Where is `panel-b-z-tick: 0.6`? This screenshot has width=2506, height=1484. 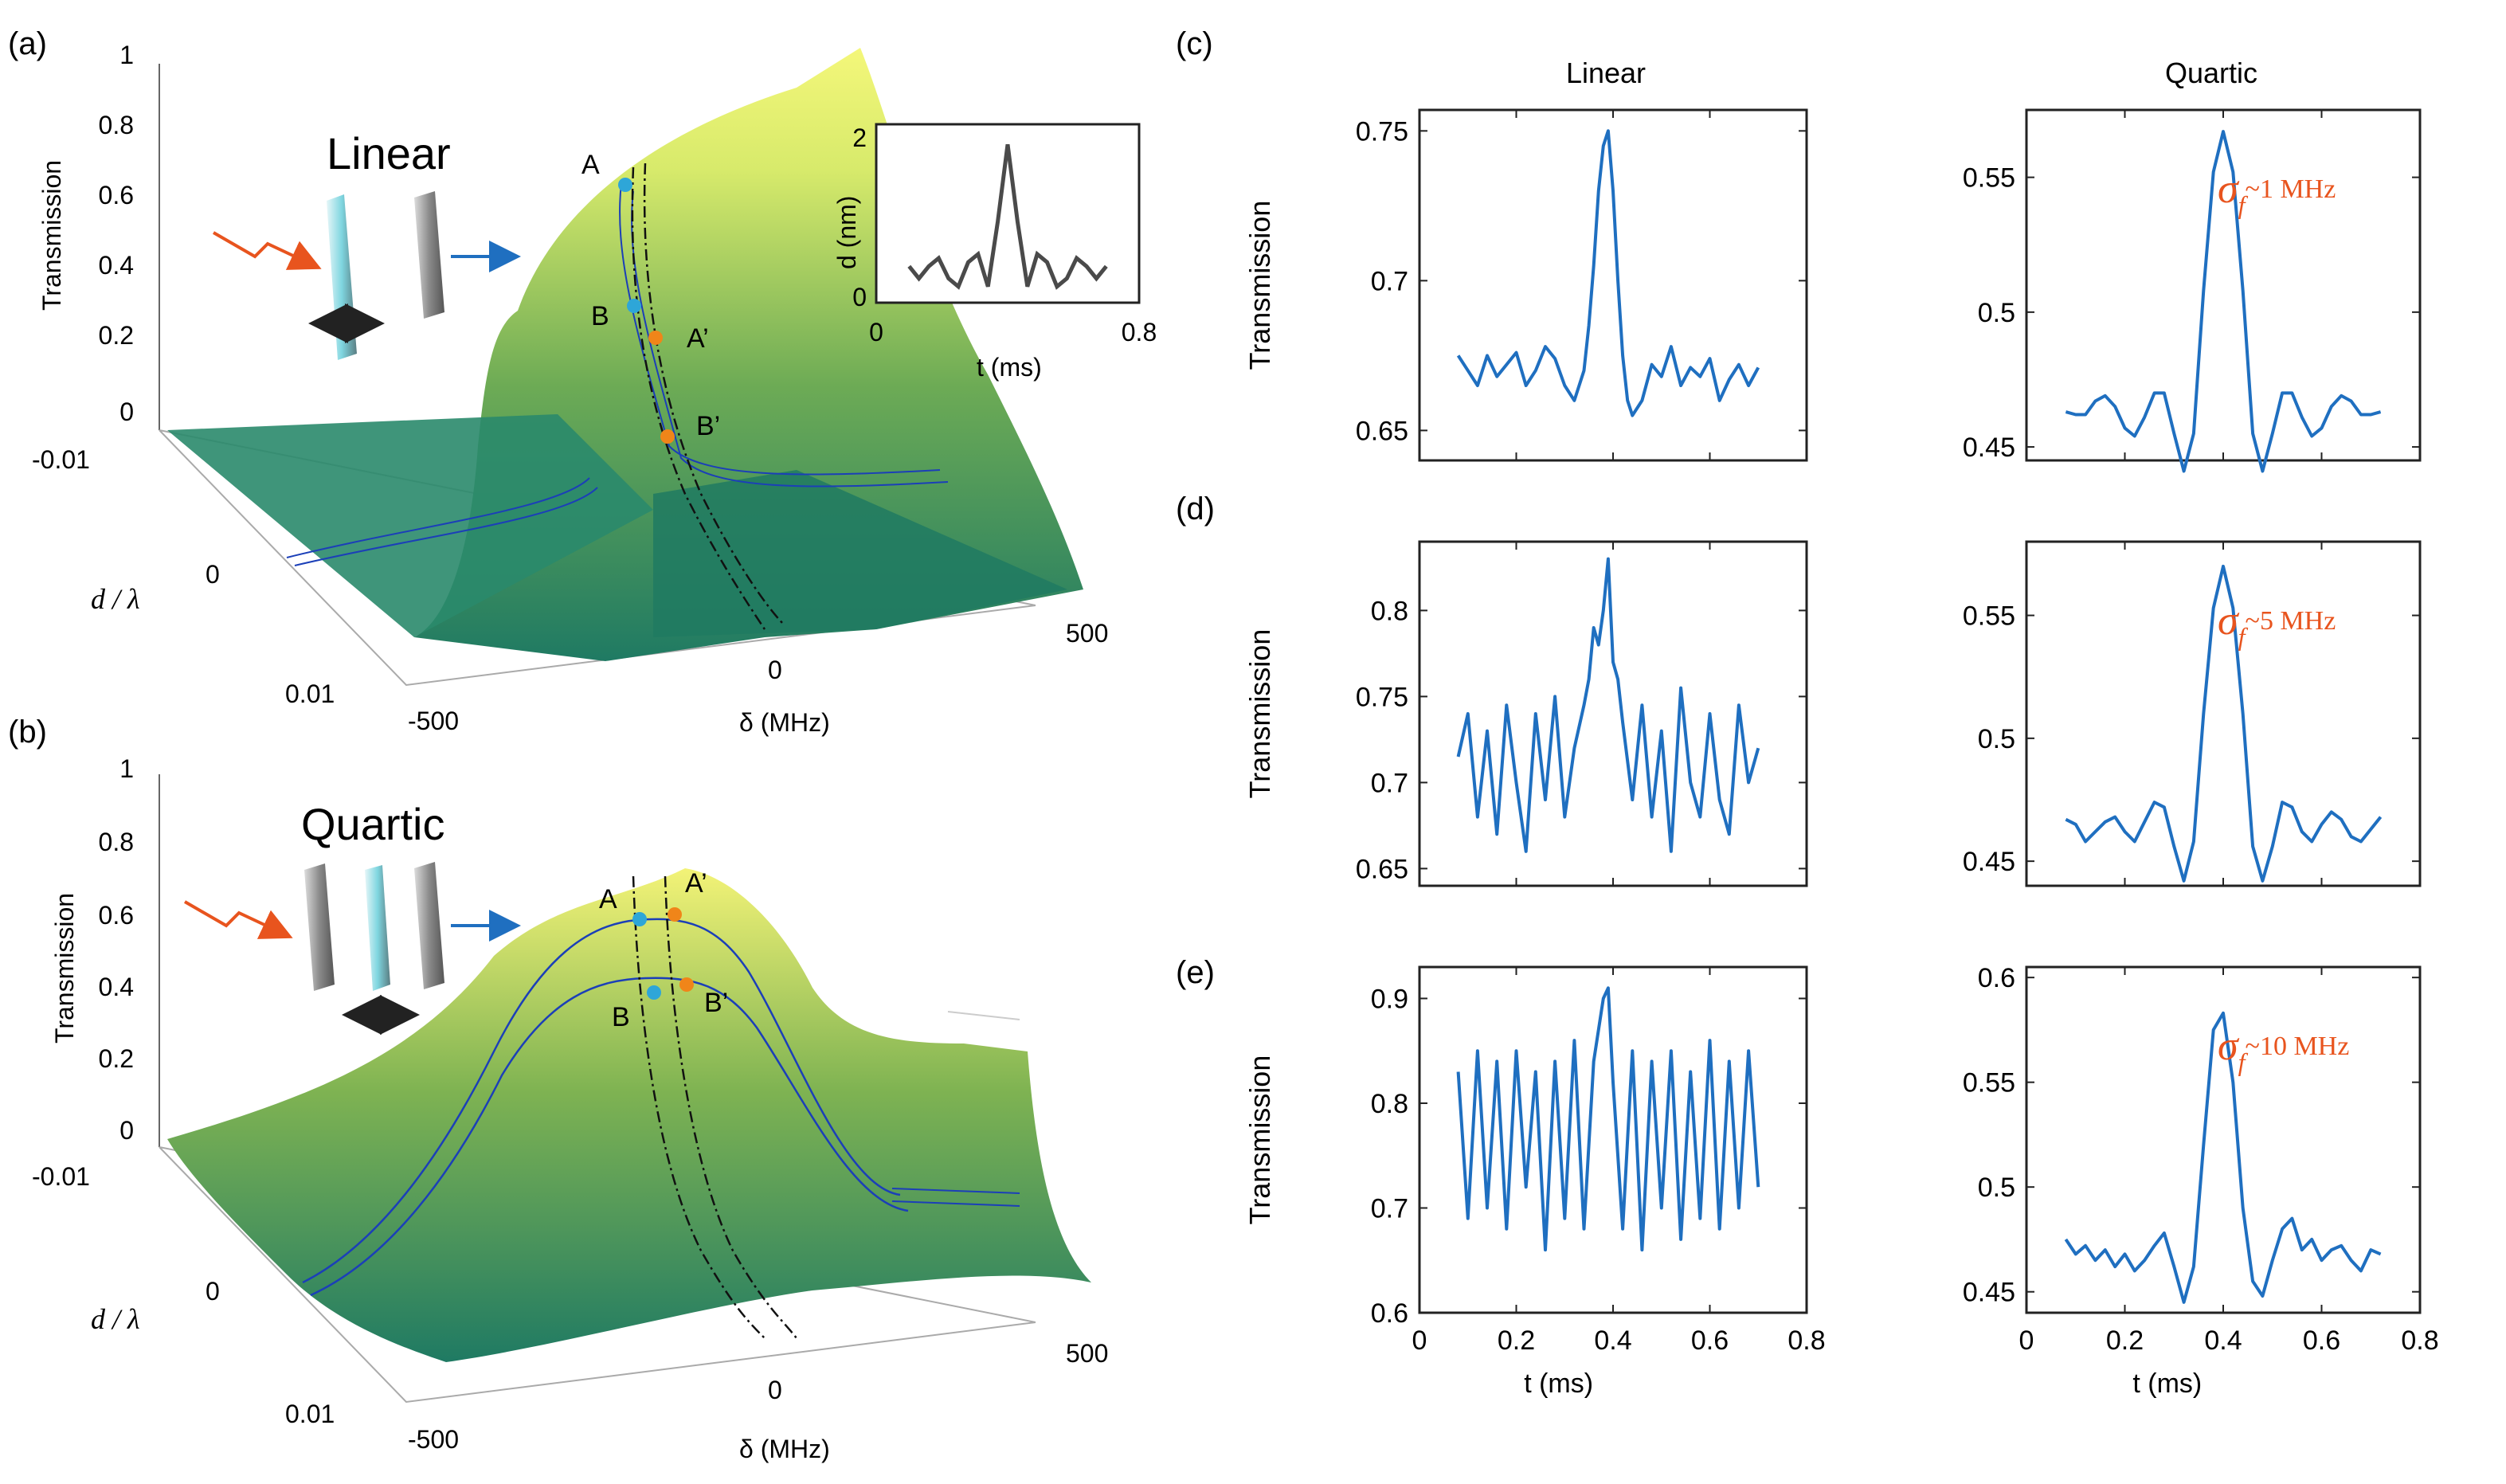
panel-b-z-tick: 0.6 is located at coordinates (117, 915).